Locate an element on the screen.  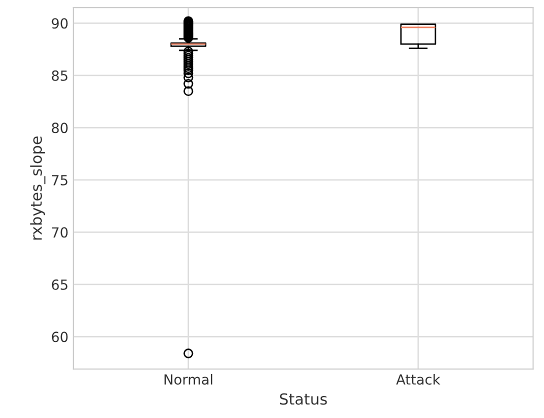
x-tick-label: Attack is located at coordinates (418, 379).